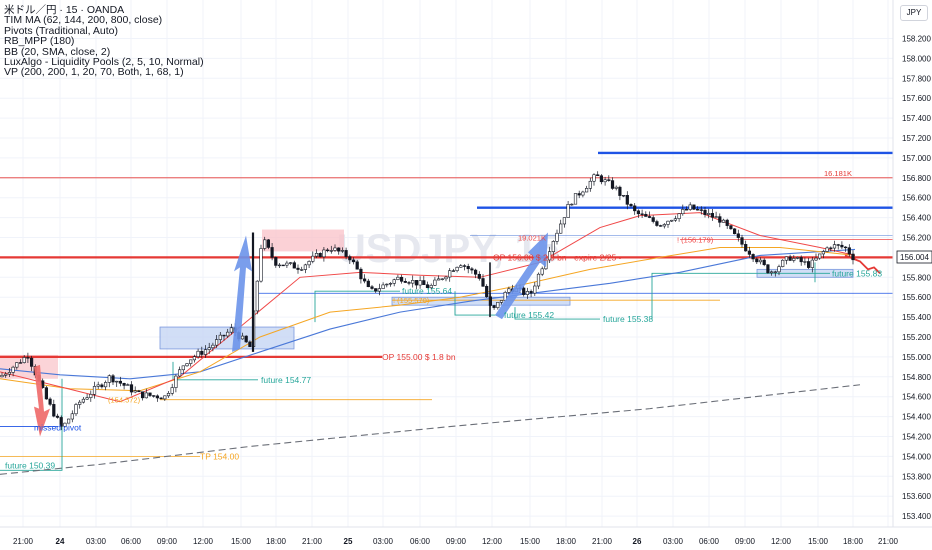  What do you see at coordinates (916, 516) in the screenshot?
I see `price-tick-label: 153.400` at bounding box center [916, 516].